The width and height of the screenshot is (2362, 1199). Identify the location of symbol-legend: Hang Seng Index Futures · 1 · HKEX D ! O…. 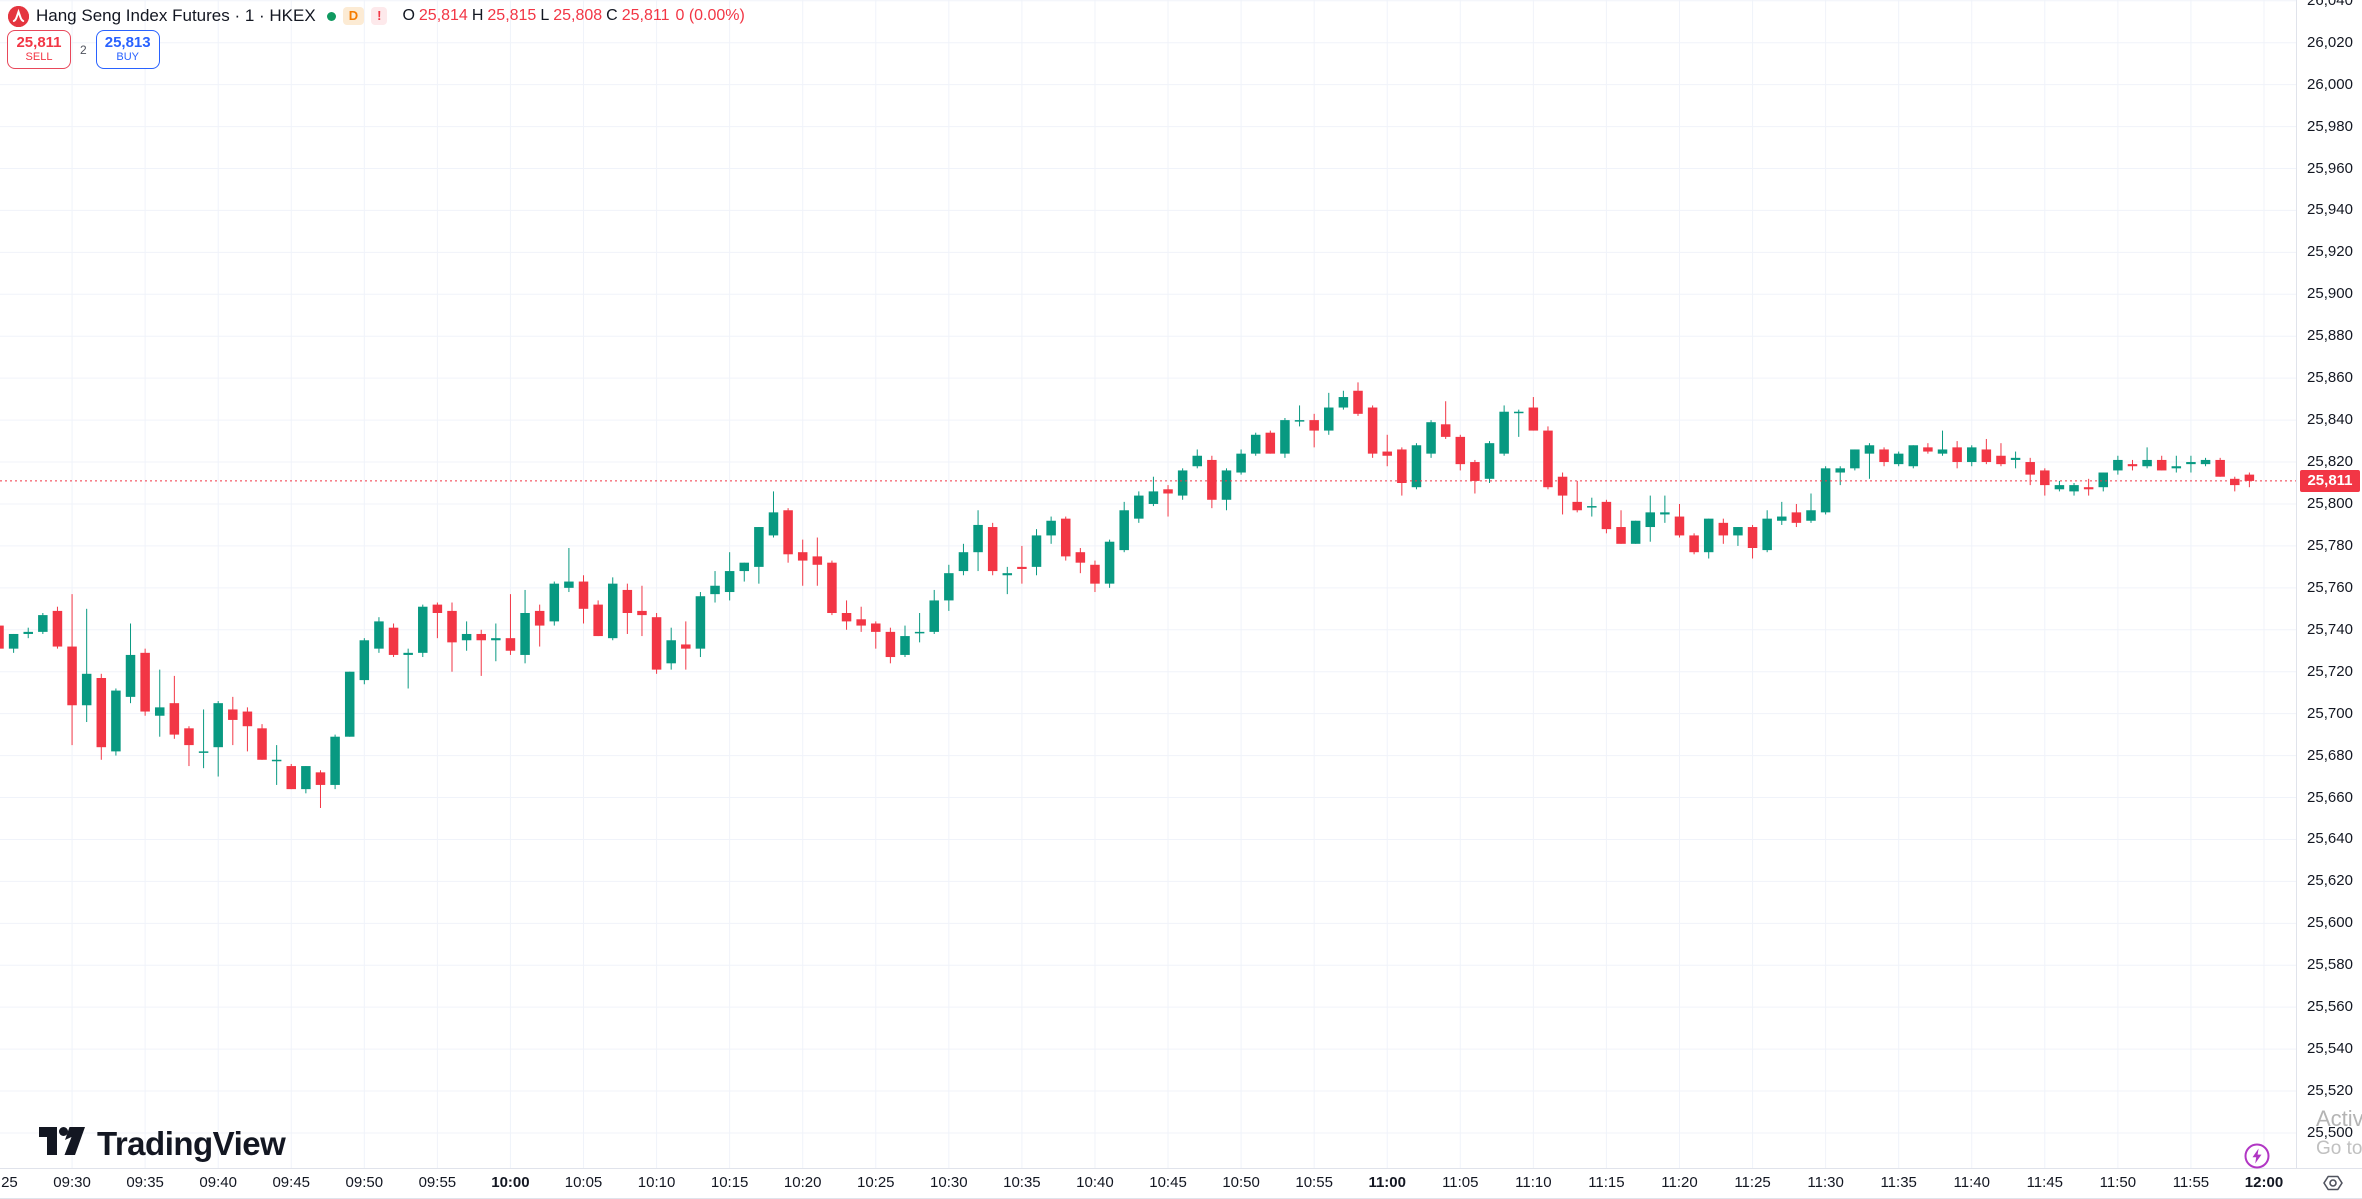
(376, 16).